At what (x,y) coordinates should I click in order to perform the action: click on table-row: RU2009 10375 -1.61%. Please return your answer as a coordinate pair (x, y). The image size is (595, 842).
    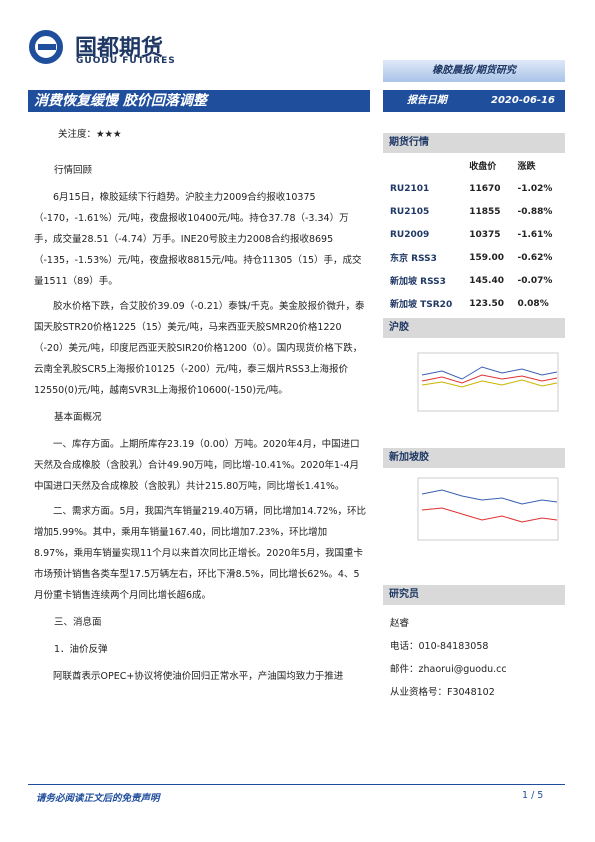
    Looking at the image, I should click on (474, 234).